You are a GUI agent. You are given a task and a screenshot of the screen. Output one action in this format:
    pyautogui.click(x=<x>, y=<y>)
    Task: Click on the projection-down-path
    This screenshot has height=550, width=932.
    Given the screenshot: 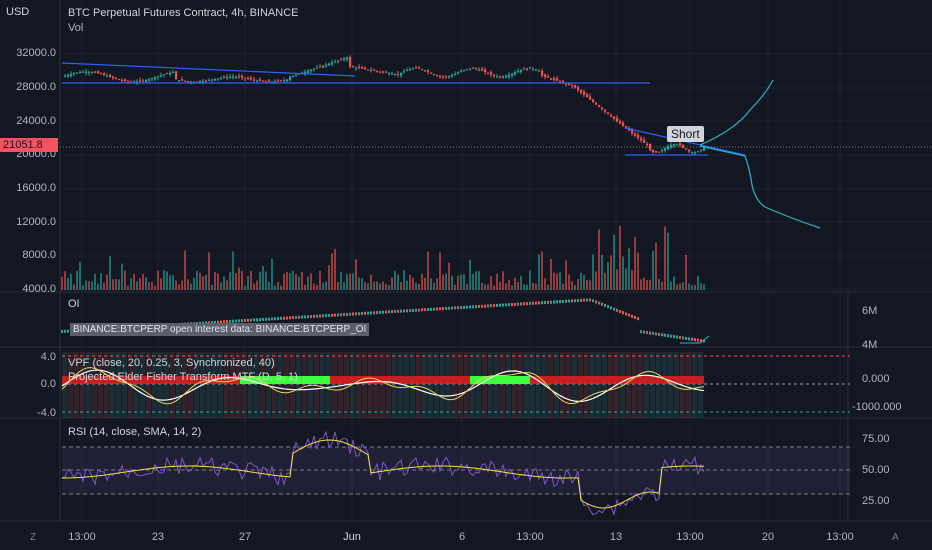 What is the action you would take?
    pyautogui.click(x=760, y=187)
    